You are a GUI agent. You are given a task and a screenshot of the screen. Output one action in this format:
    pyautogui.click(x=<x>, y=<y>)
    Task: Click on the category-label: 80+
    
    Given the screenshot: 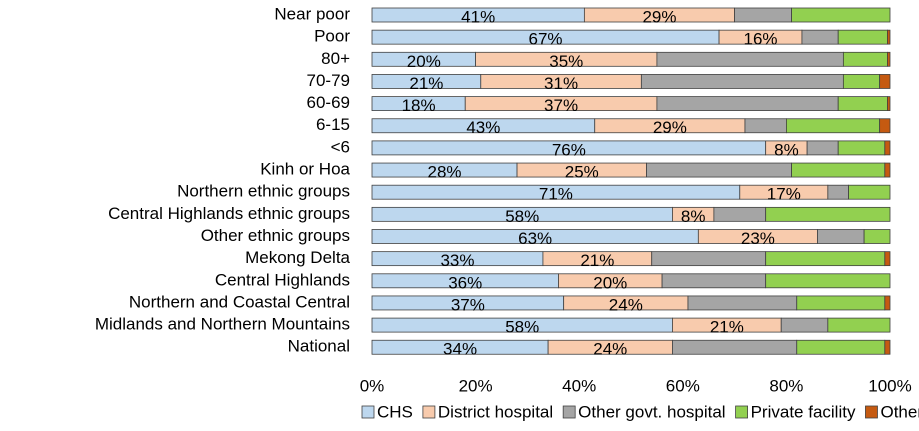 What is the action you would take?
    pyautogui.click(x=335, y=58)
    